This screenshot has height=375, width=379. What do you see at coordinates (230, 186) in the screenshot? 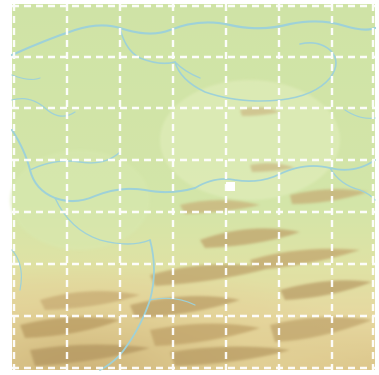
I see `location-marker-icon` at bounding box center [230, 186].